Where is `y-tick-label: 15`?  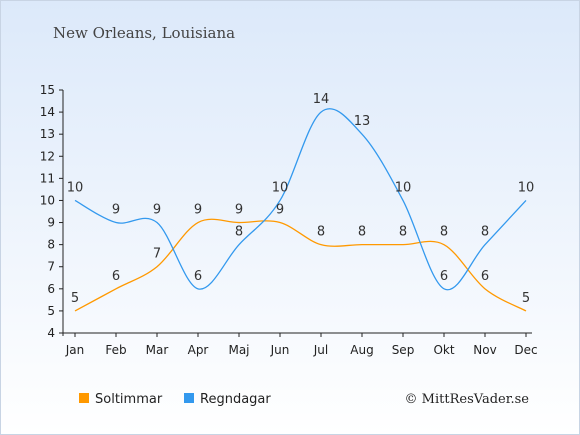 y-tick-label: 15 is located at coordinates (47, 90).